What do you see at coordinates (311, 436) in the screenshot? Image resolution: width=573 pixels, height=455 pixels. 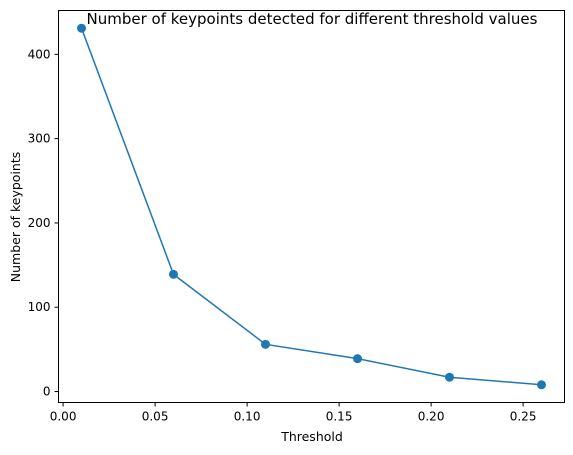 I see `x-axis-label: Threshold` at bounding box center [311, 436].